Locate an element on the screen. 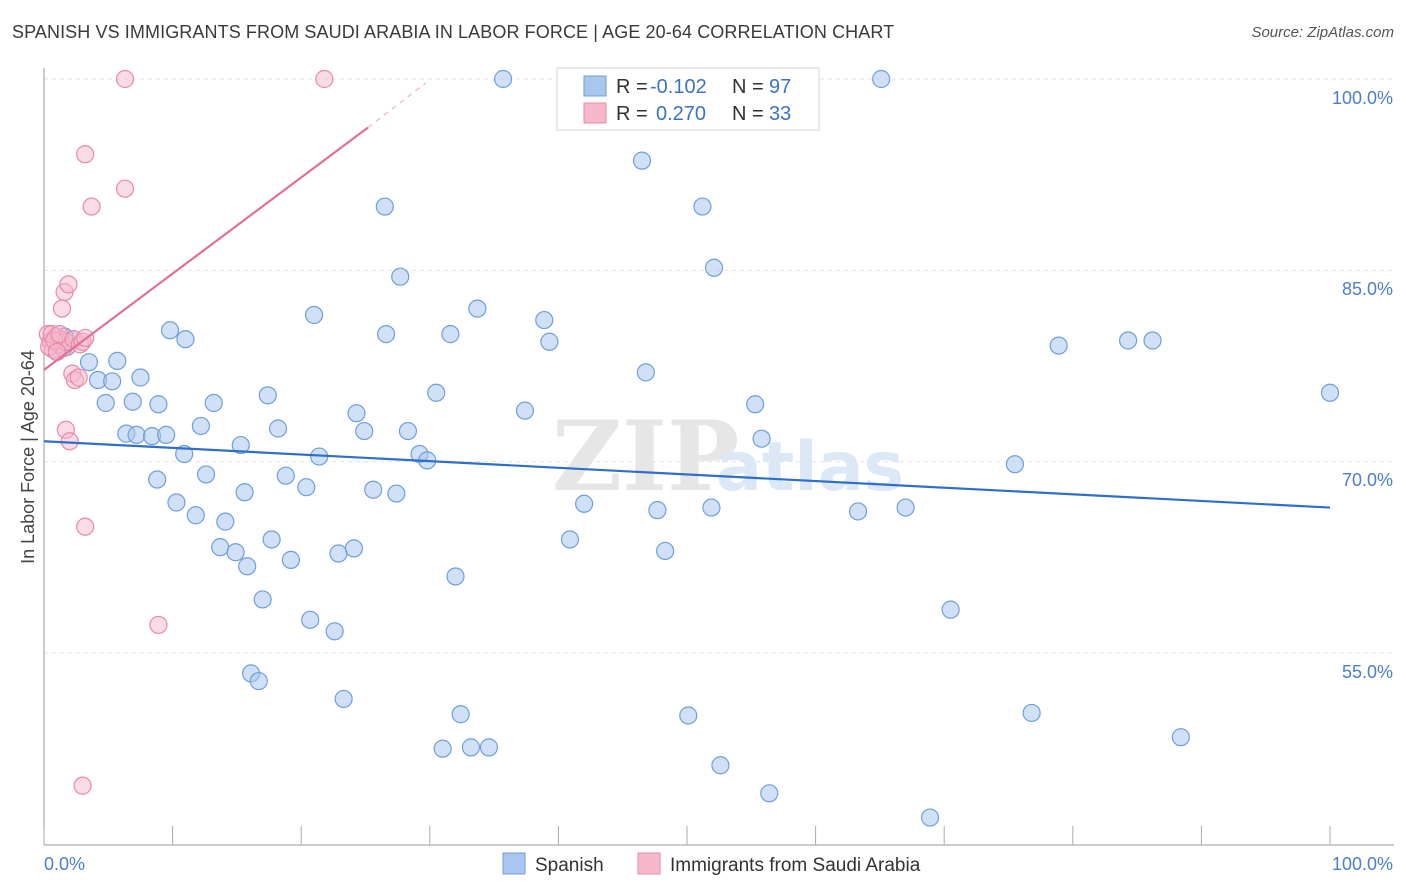 The image size is (1406, 892). correlation-legend: R = -0.102 N = 97 R = 0.270 N = 33 is located at coordinates (688, 99).